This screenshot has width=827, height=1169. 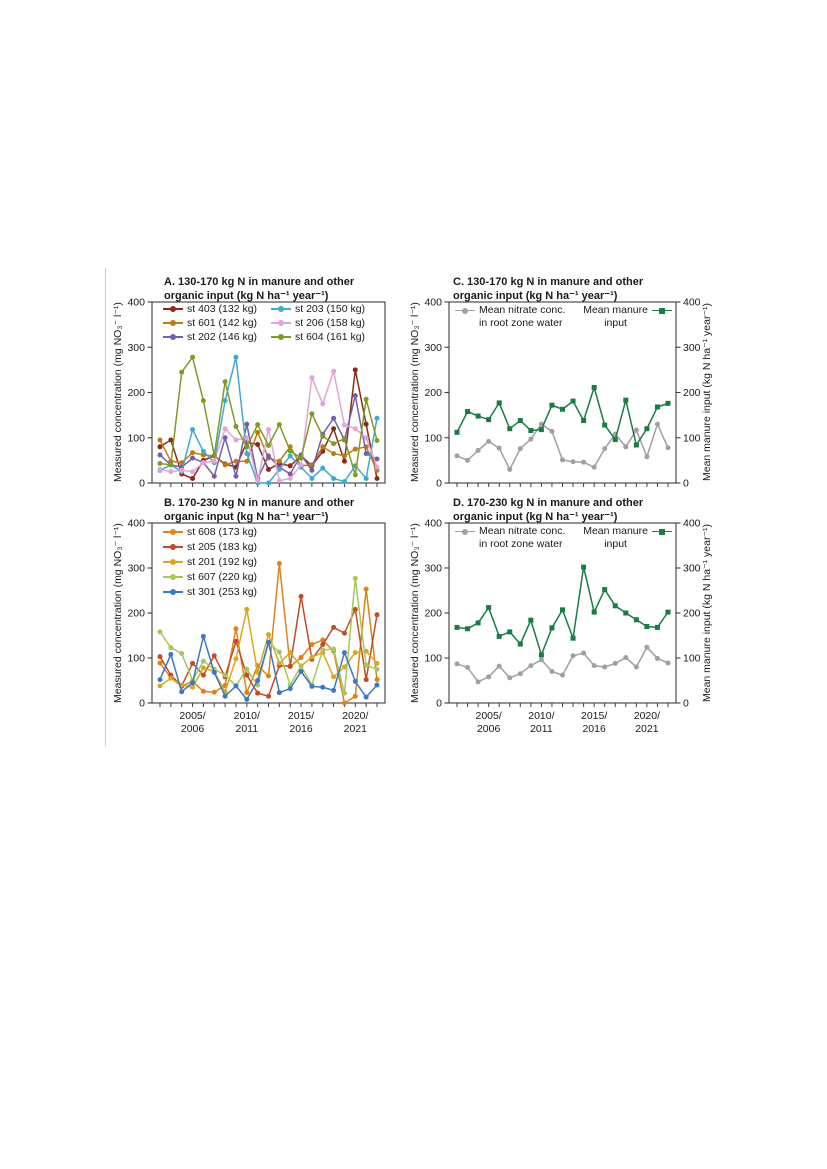 I want to click on legend-entry: st 403 (132 kg), so click(x=210, y=309).